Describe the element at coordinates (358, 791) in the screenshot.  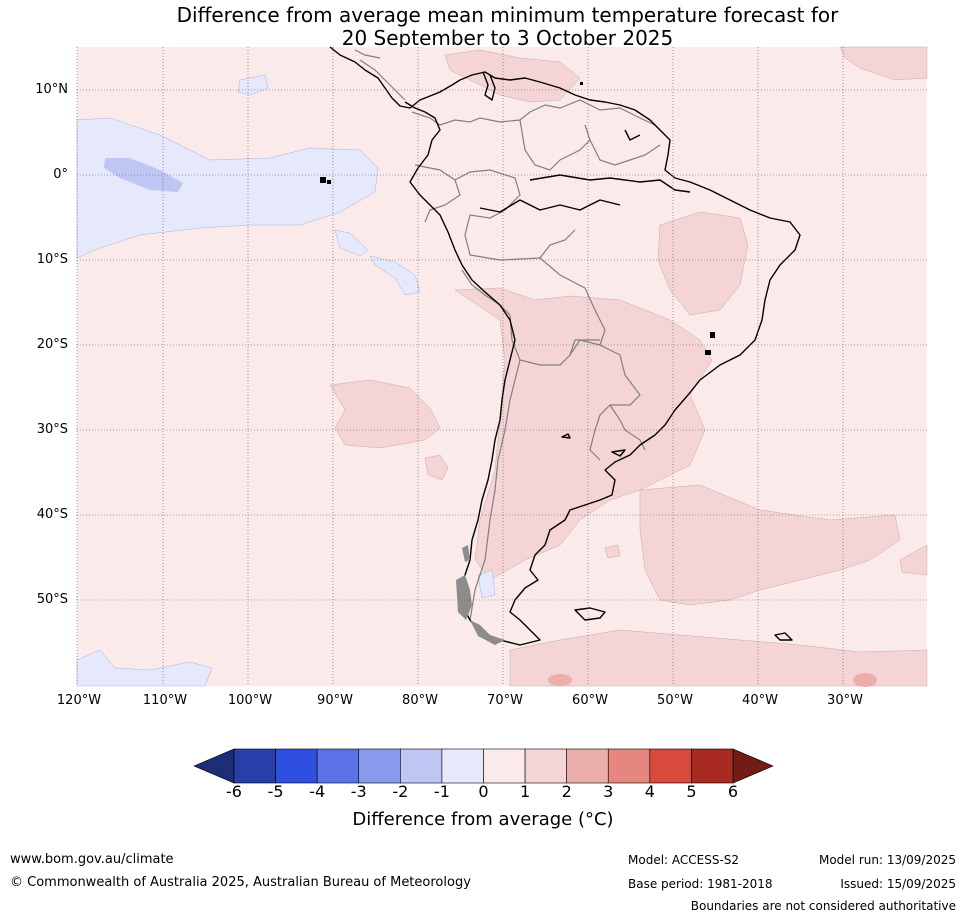
I see `colorbar-tick-label: -3` at that location.